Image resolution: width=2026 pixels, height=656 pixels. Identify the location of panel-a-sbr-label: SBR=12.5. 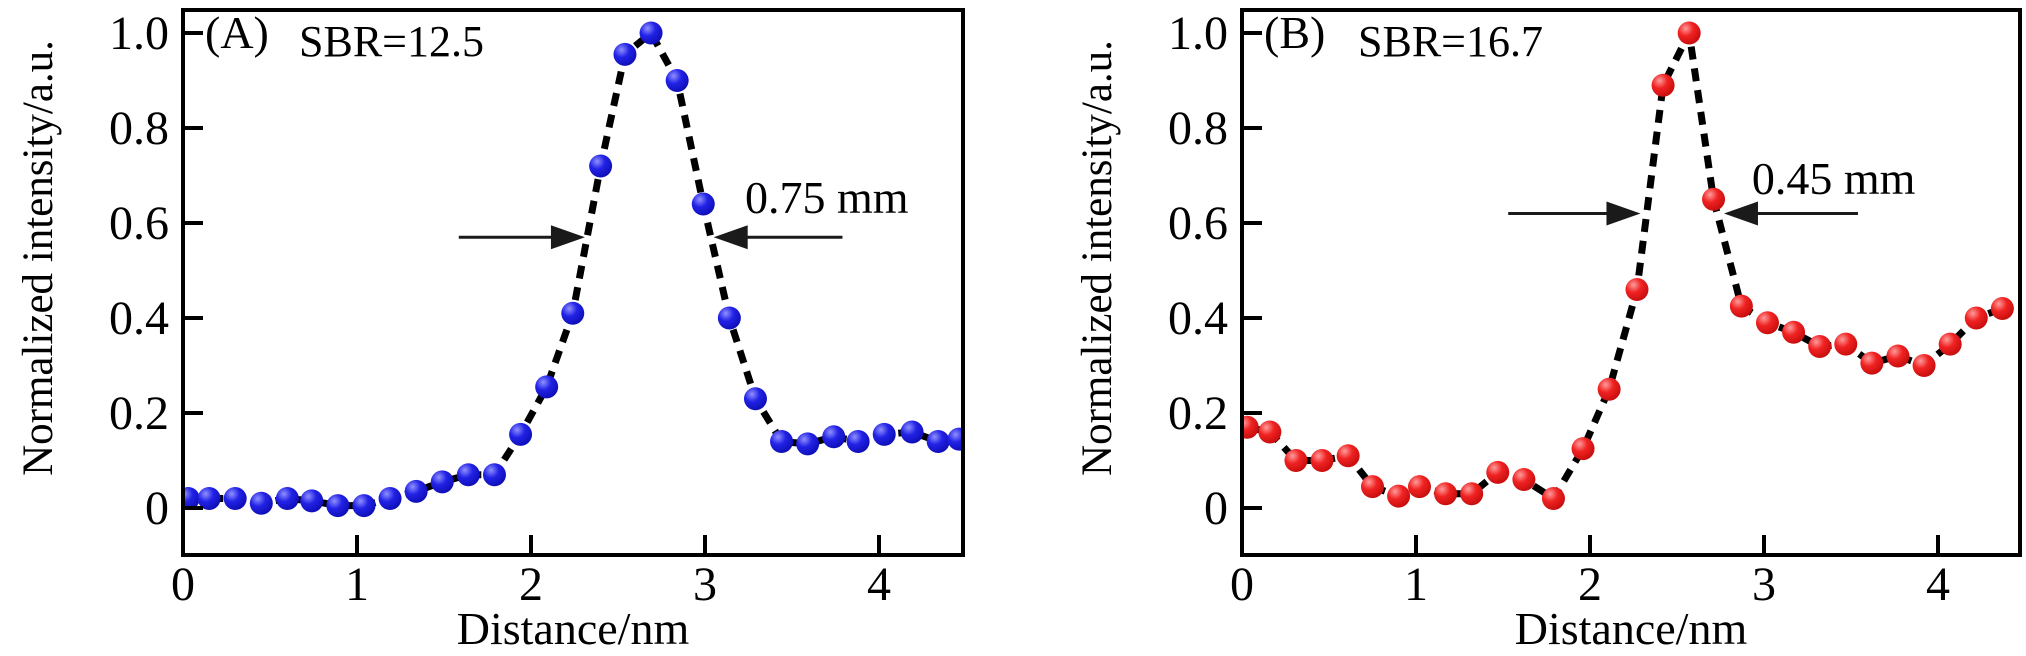
(391, 41).